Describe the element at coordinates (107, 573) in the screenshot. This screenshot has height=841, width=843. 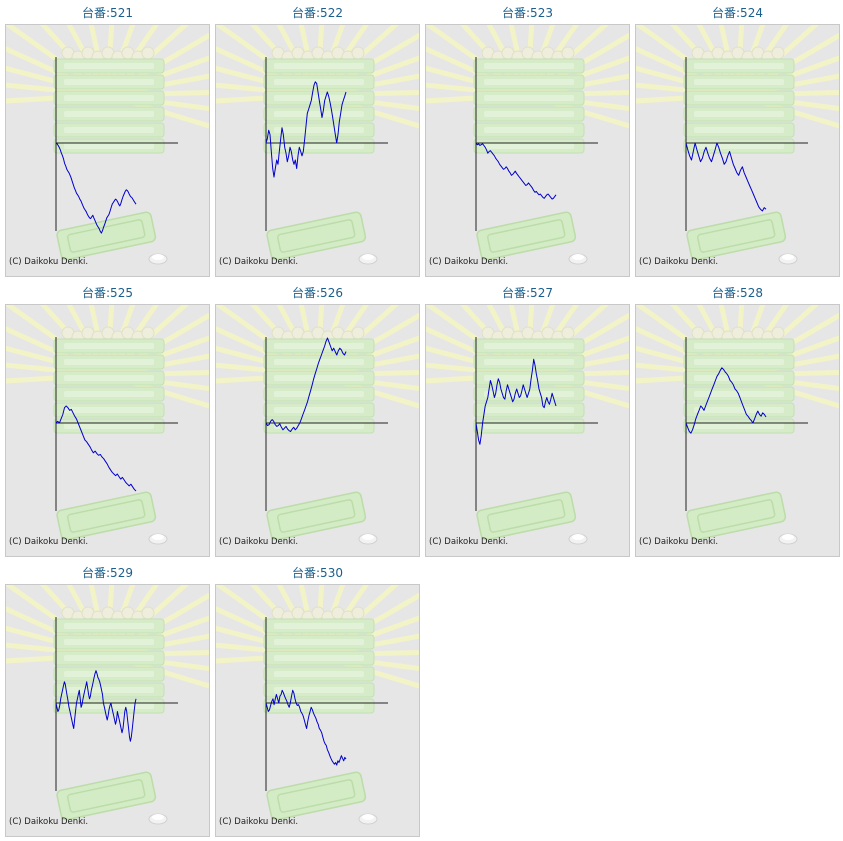
I see `chart-title: 台番:529` at that location.